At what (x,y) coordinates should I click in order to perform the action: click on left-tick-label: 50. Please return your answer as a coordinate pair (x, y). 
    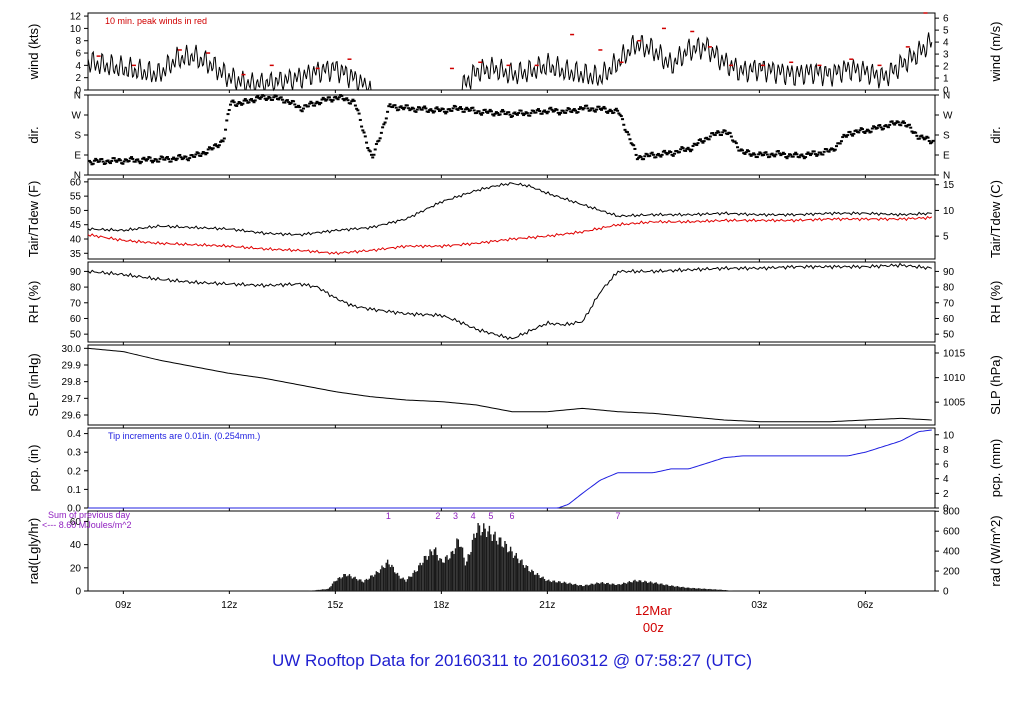
    Looking at the image, I should click on (76, 211).